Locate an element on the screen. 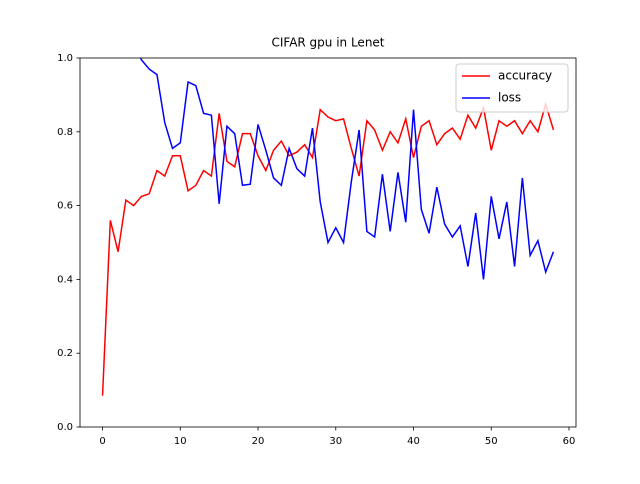 The width and height of the screenshot is (640, 484). x-tick-label: 30 is located at coordinates (335, 441).